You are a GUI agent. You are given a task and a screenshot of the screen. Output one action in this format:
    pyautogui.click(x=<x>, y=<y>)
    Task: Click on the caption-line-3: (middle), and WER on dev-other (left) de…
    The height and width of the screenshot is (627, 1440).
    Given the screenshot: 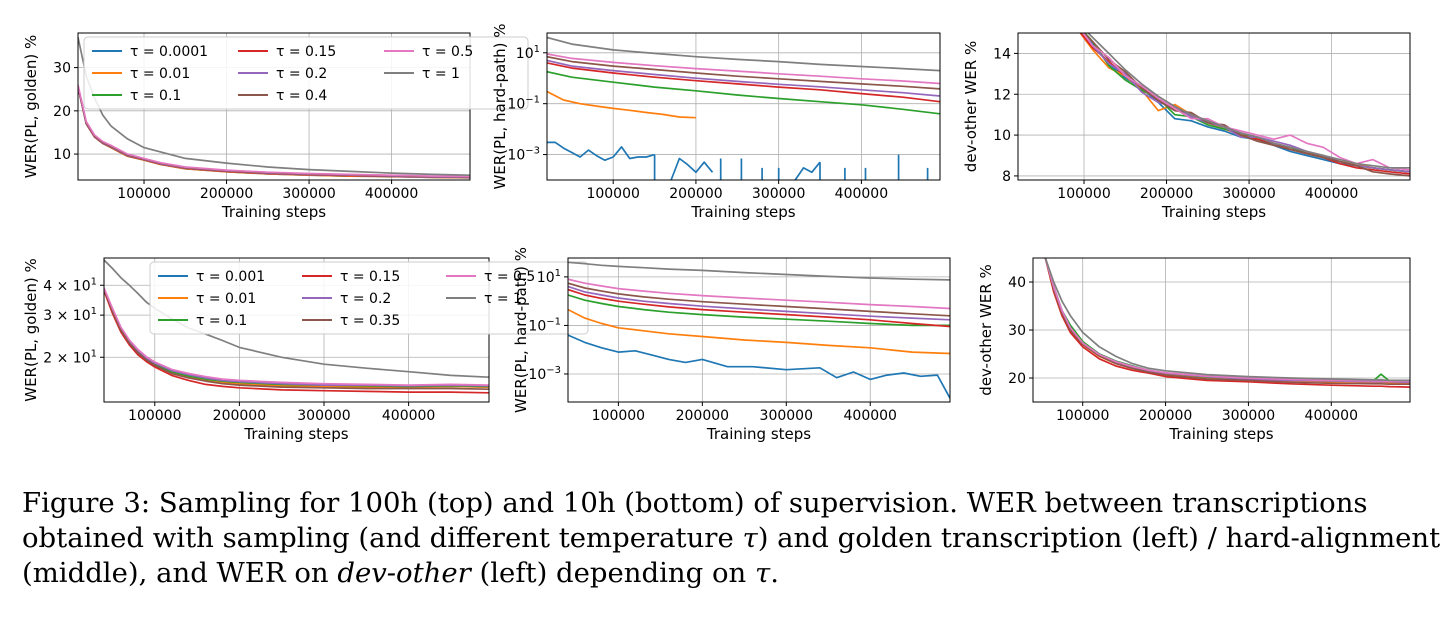 What is the action you would take?
    pyautogui.click(x=722, y=573)
    